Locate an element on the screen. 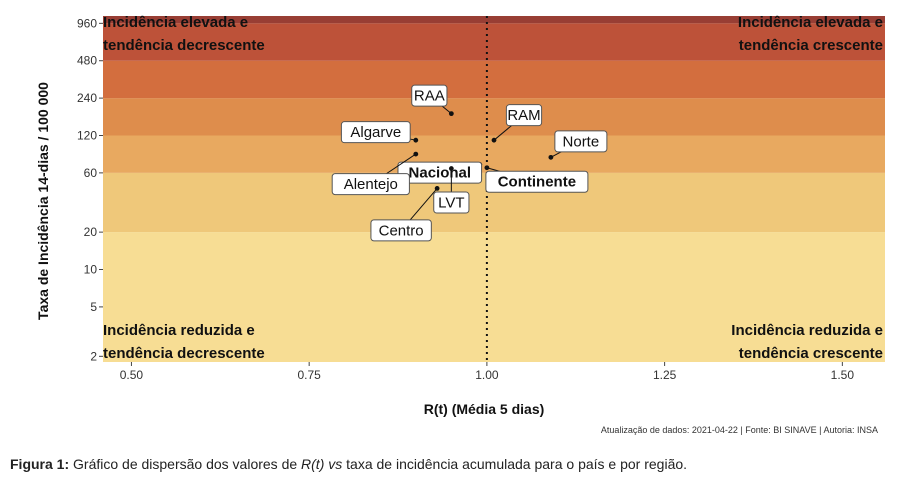  label-box-continente is located at coordinates (537, 181).